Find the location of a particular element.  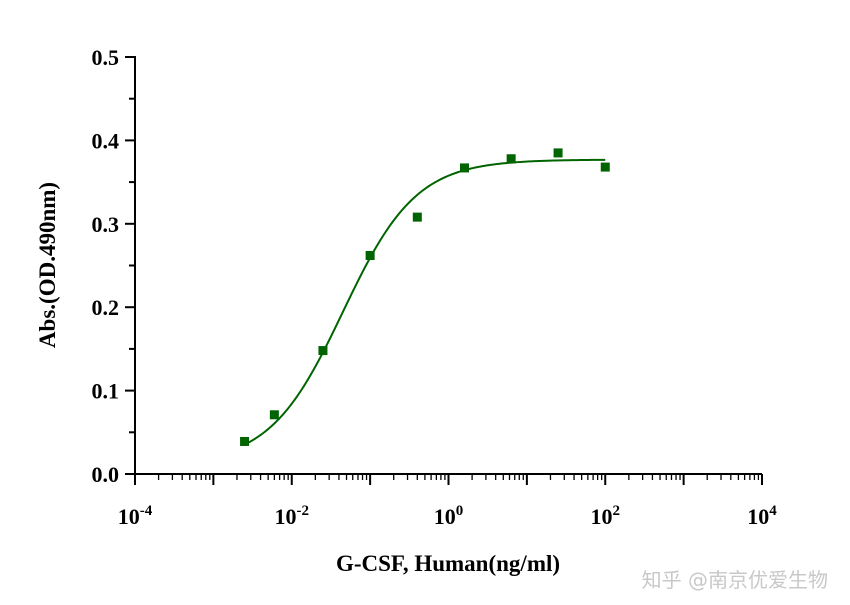

y-axis: 0.0 0.1 0.2 0.3 0.4 0.5 is located at coordinates (114, 266).